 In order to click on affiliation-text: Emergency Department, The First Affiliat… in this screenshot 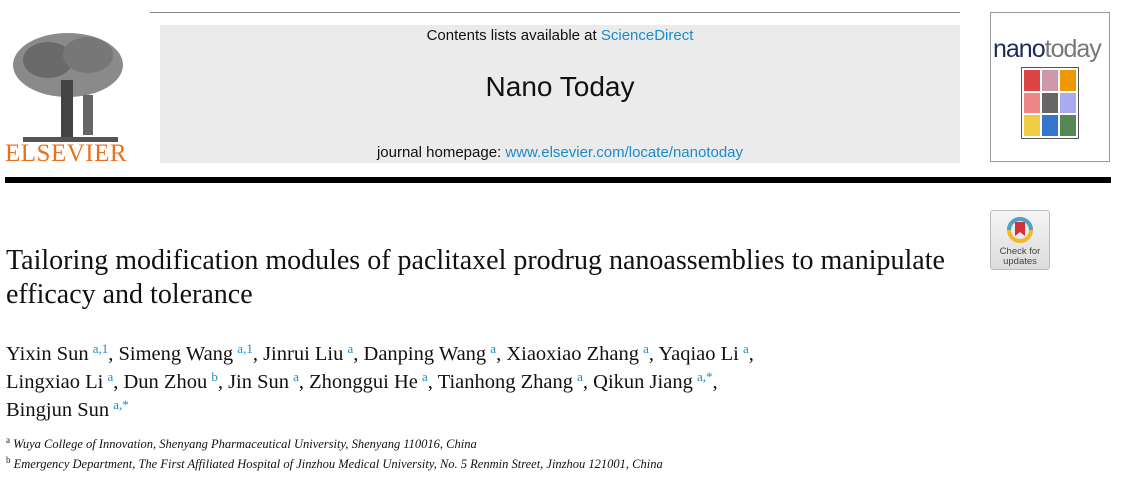, I will do `click(338, 464)`.